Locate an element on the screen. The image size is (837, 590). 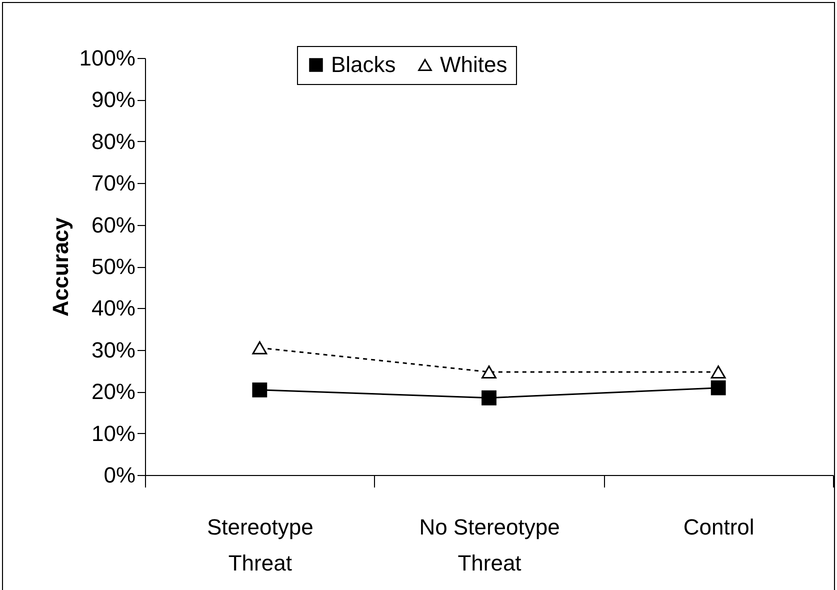
y-tick-label: 30% is located at coordinates (113, 349).